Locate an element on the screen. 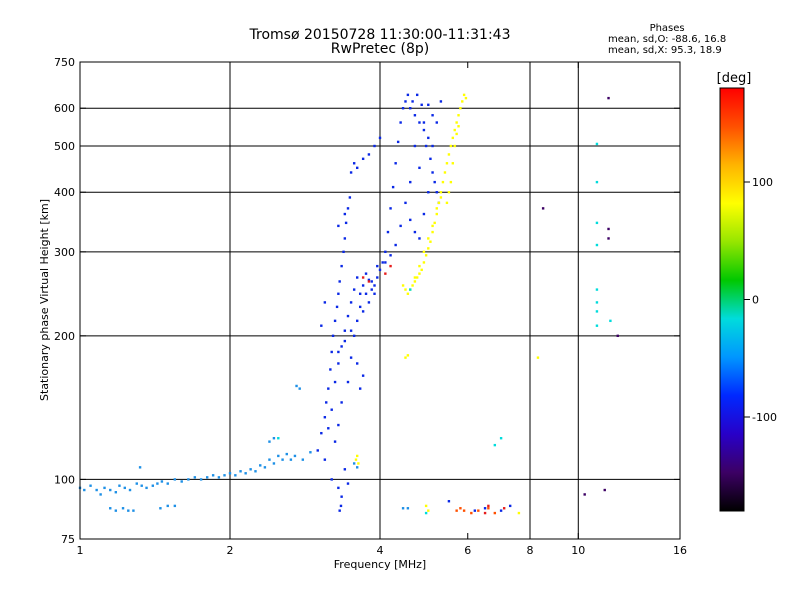  y-tick-label: 75 is located at coordinates (68, 539).